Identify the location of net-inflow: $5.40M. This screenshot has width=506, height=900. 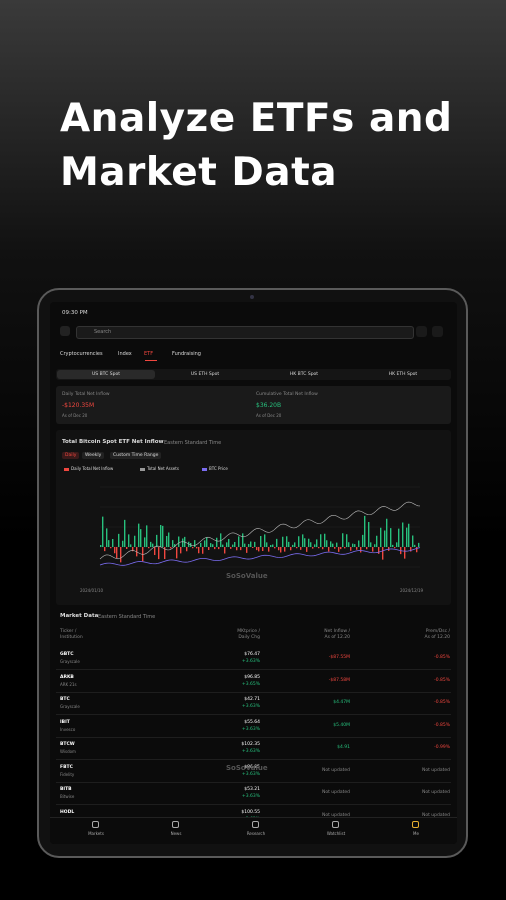
(341, 725).